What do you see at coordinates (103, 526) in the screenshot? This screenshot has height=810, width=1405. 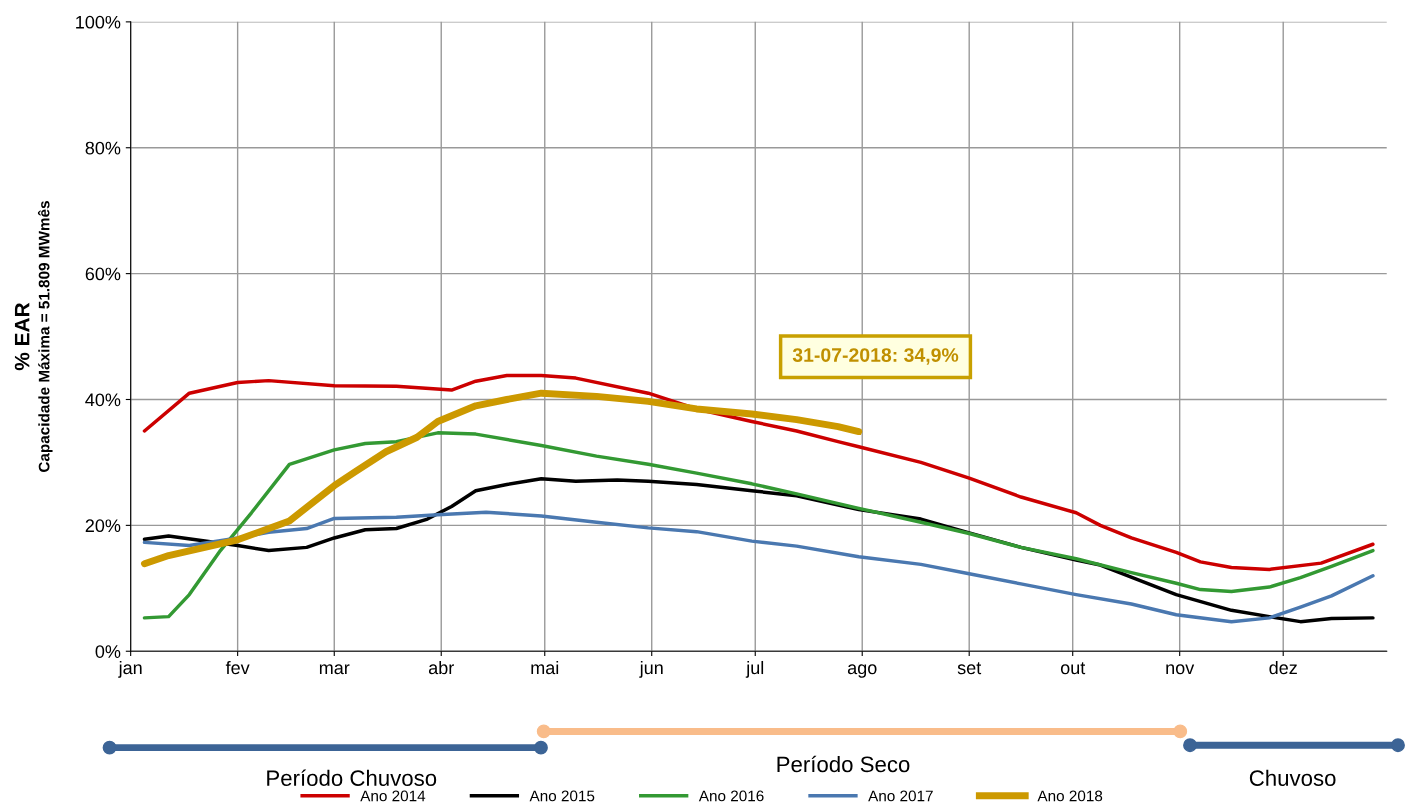 I see `y-tick-label: 20%` at bounding box center [103, 526].